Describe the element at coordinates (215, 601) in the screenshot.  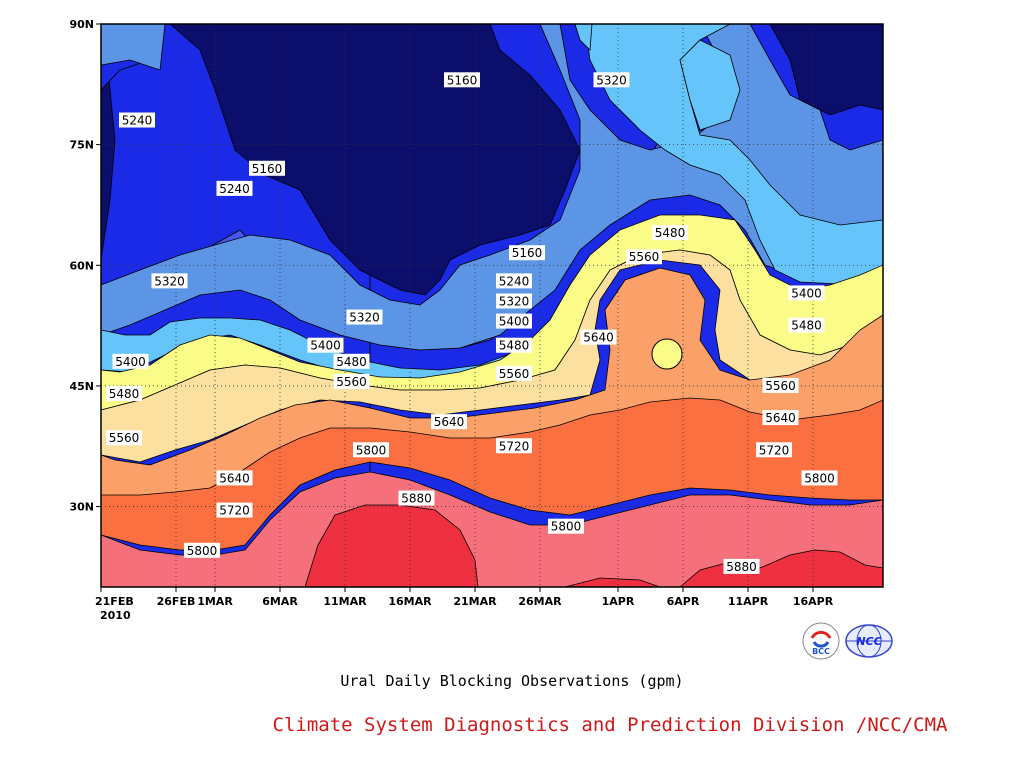
I see `x-tick-label: 1MAR` at that location.